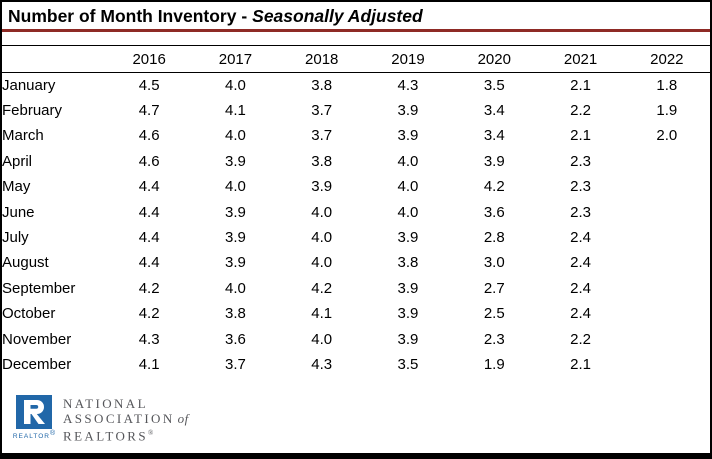 Image resolution: width=712 pixels, height=459 pixels. What do you see at coordinates (149, 85) in the screenshot?
I see `inventory-value: 4.5` at bounding box center [149, 85].